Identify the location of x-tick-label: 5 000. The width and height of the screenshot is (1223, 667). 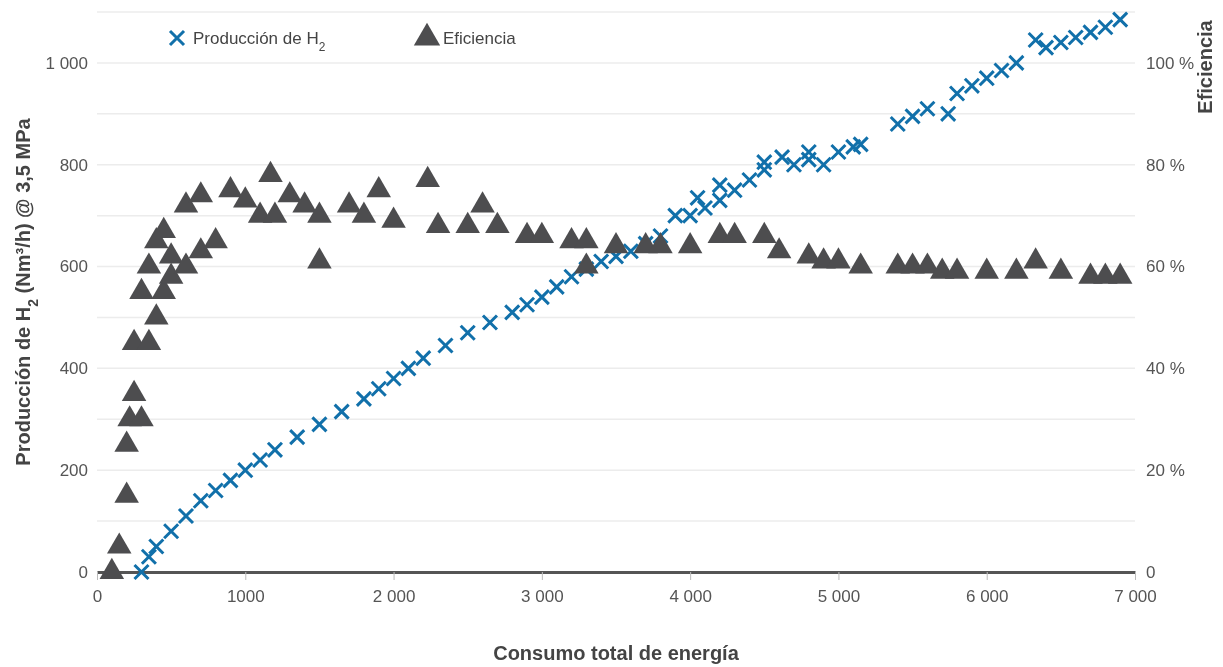
(839, 596).